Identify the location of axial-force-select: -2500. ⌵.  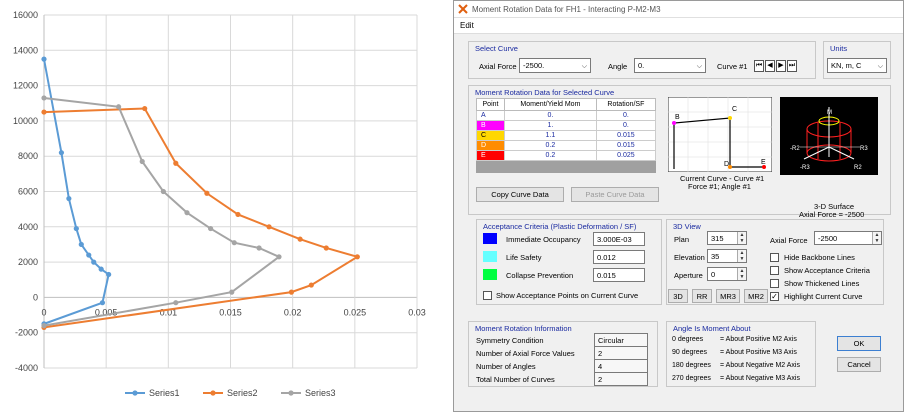
(555, 65).